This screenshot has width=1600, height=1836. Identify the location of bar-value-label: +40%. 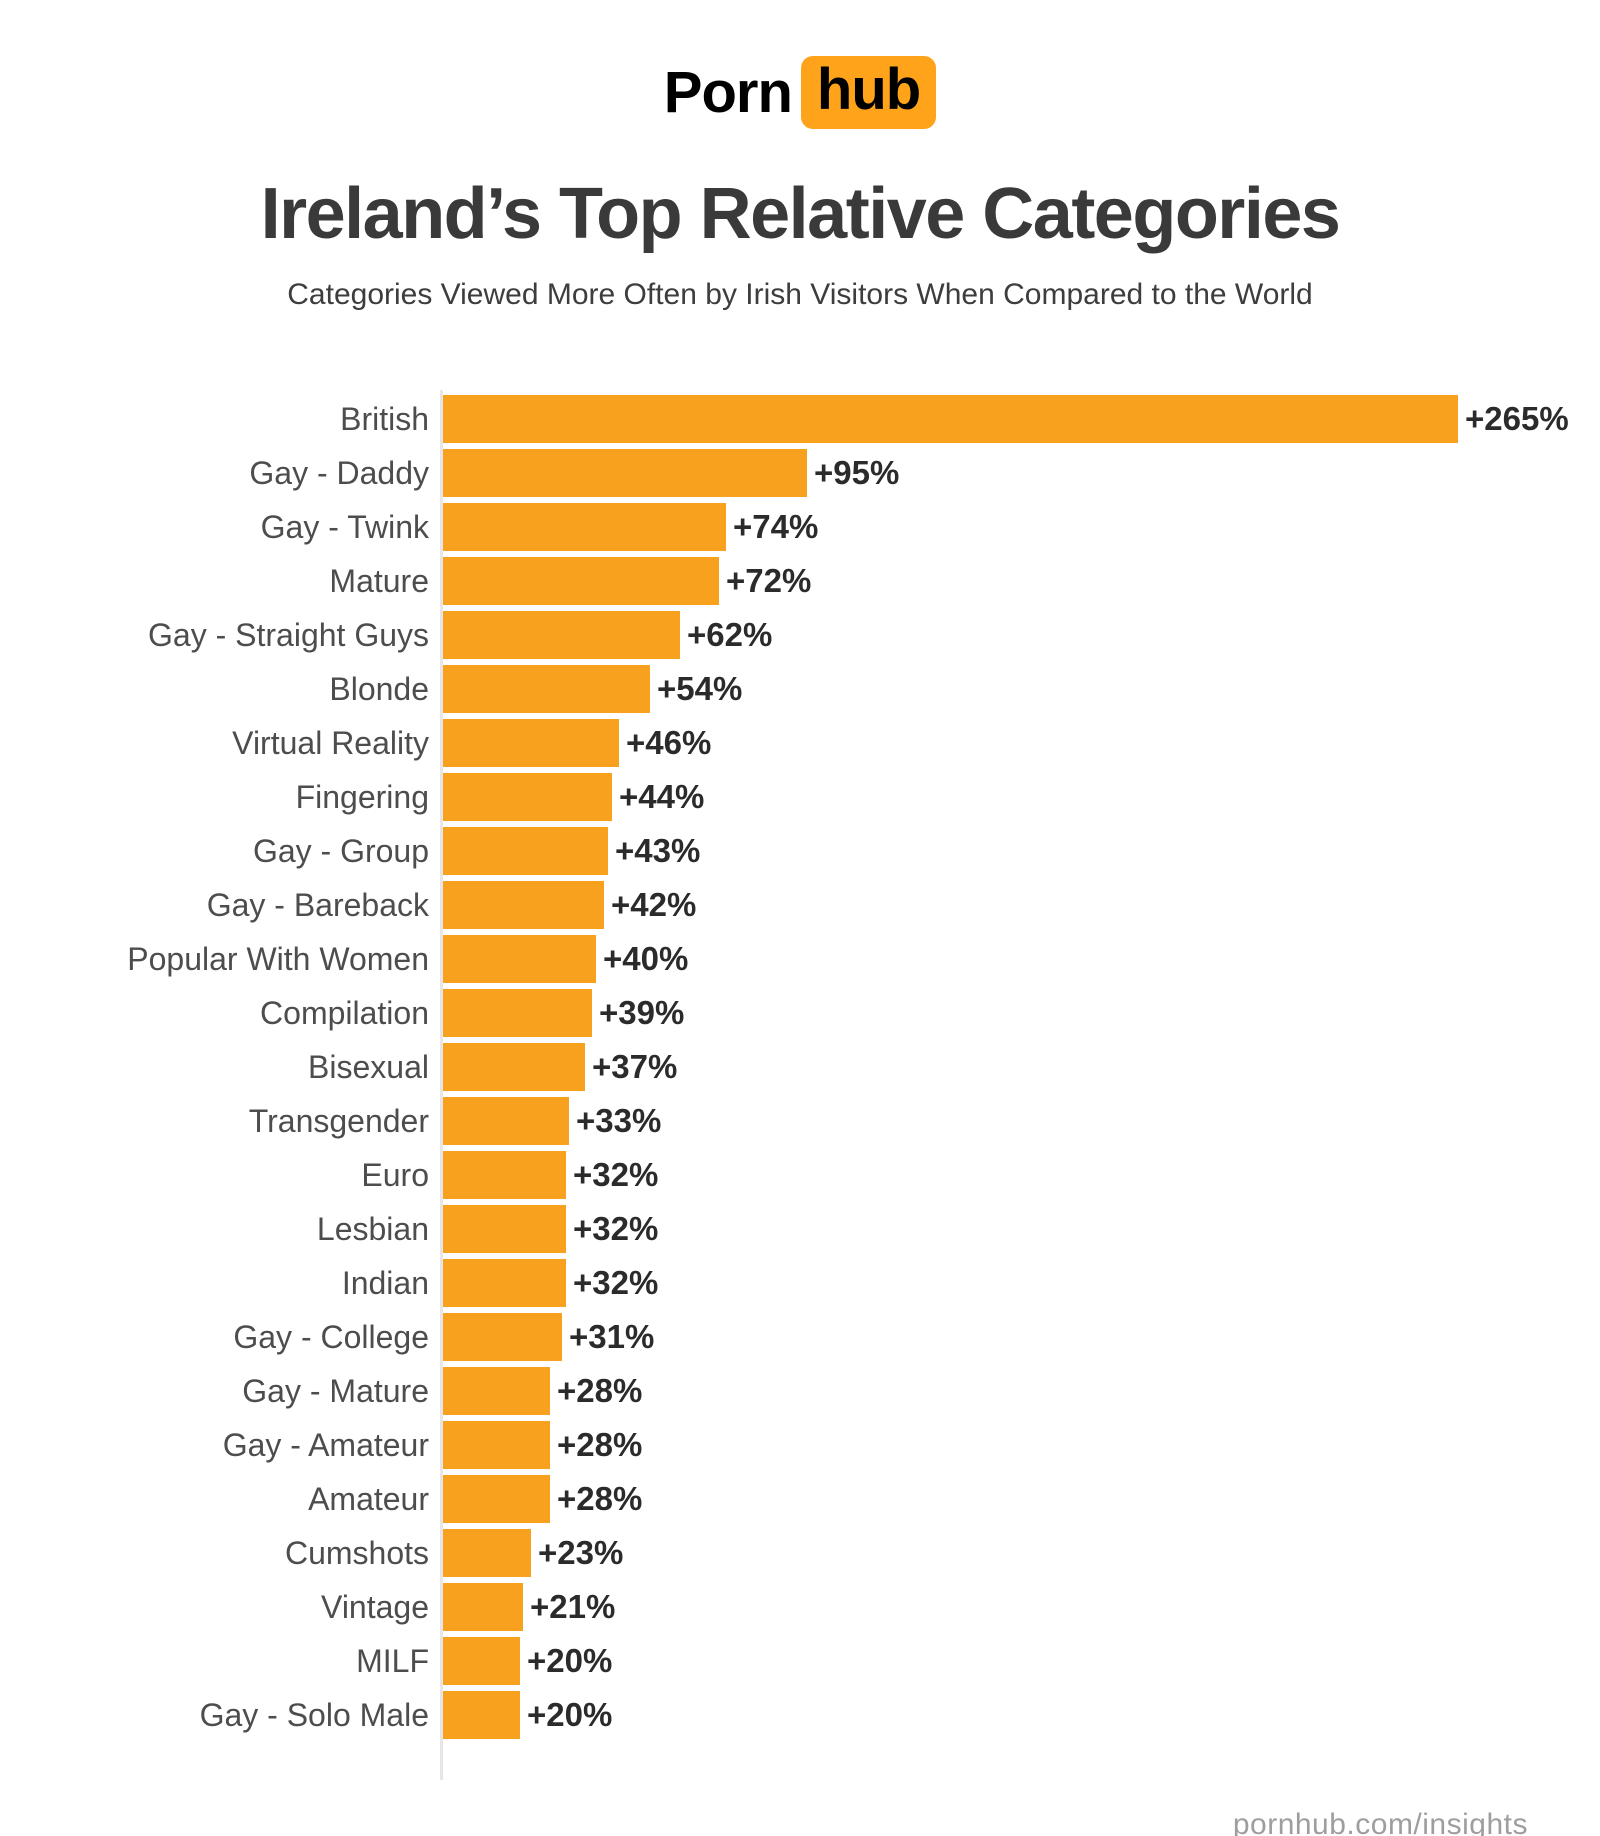
(646, 959).